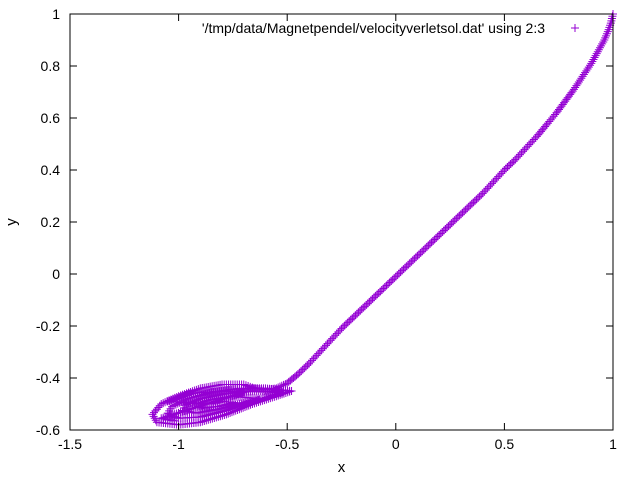 This screenshot has width=640, height=480. I want to click on y-tick-label: -0.2, so click(48, 326).